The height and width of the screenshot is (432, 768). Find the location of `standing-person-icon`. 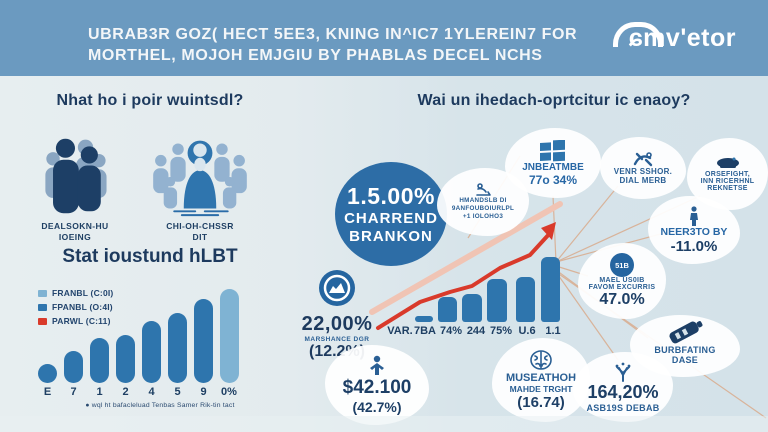

standing-person-icon is located at coordinates (694, 215).